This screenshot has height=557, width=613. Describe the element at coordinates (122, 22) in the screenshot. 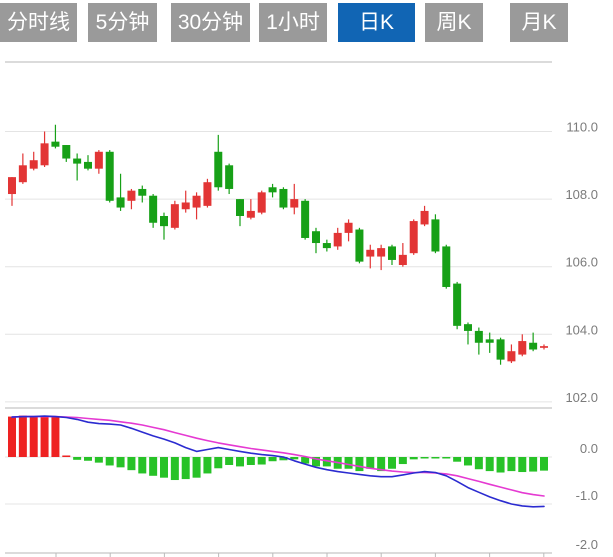

I see `tab-5min: 5分钟` at that location.